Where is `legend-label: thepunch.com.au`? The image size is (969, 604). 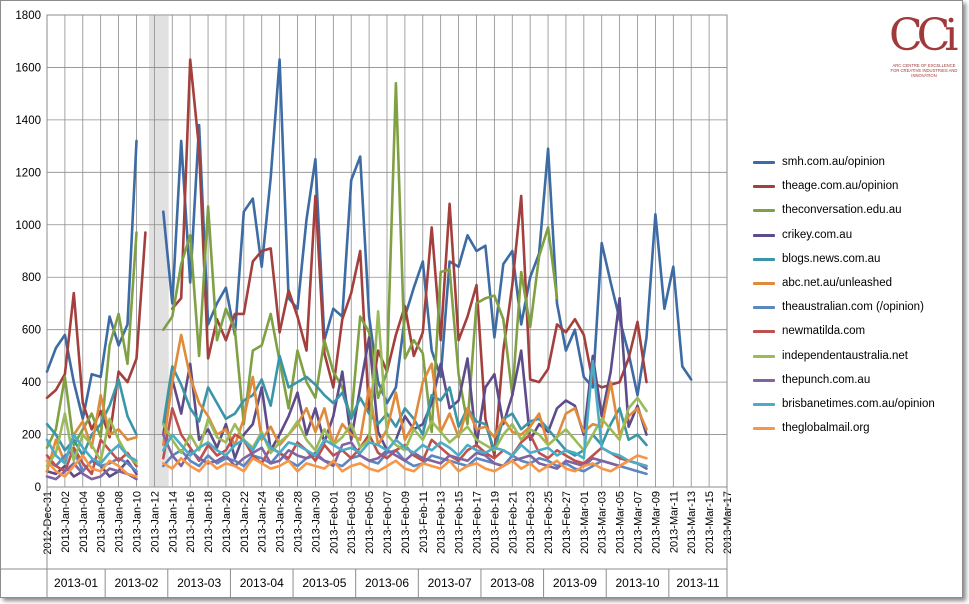
legend-label: thepunch.com.au is located at coordinates (826, 379).